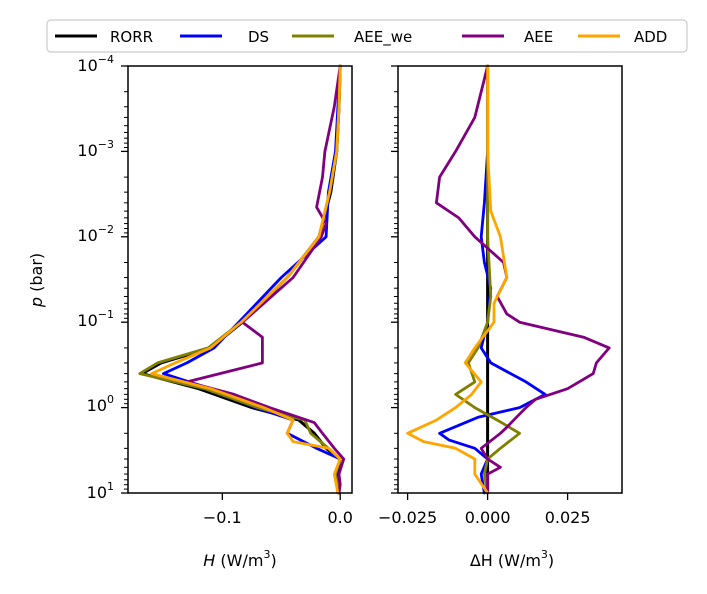 This screenshot has height=594, width=707. What do you see at coordinates (339, 517) in the screenshot?
I see `x-tick-label: 0.0` at bounding box center [339, 517].